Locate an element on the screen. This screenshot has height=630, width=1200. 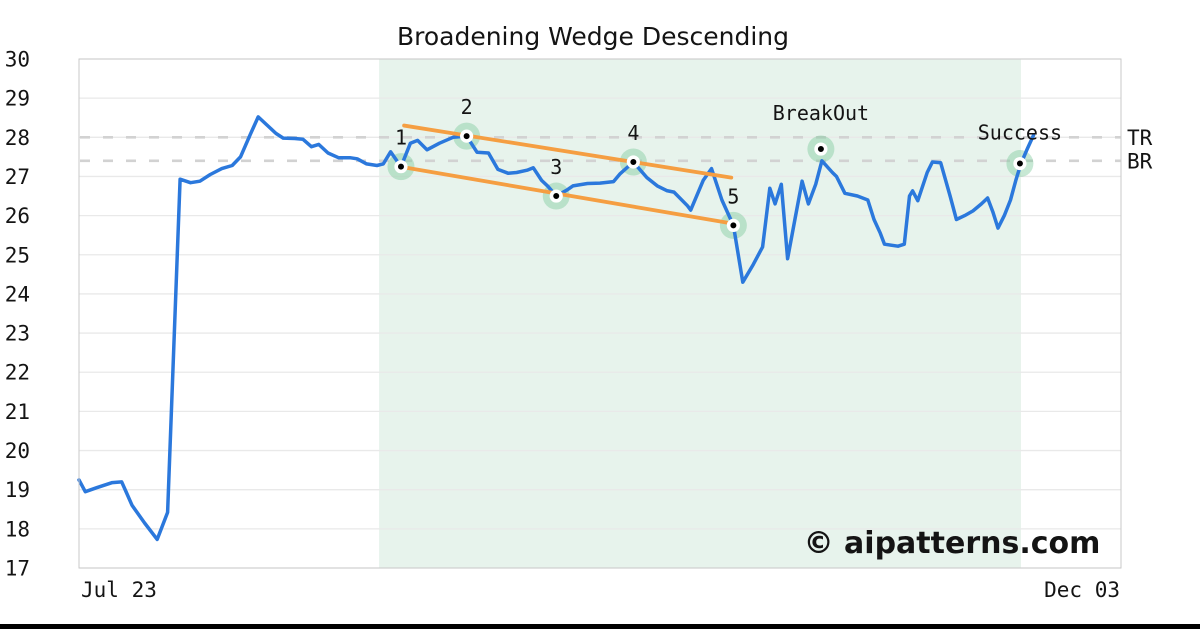
marker-dot-Success is located at coordinates (1020, 163).